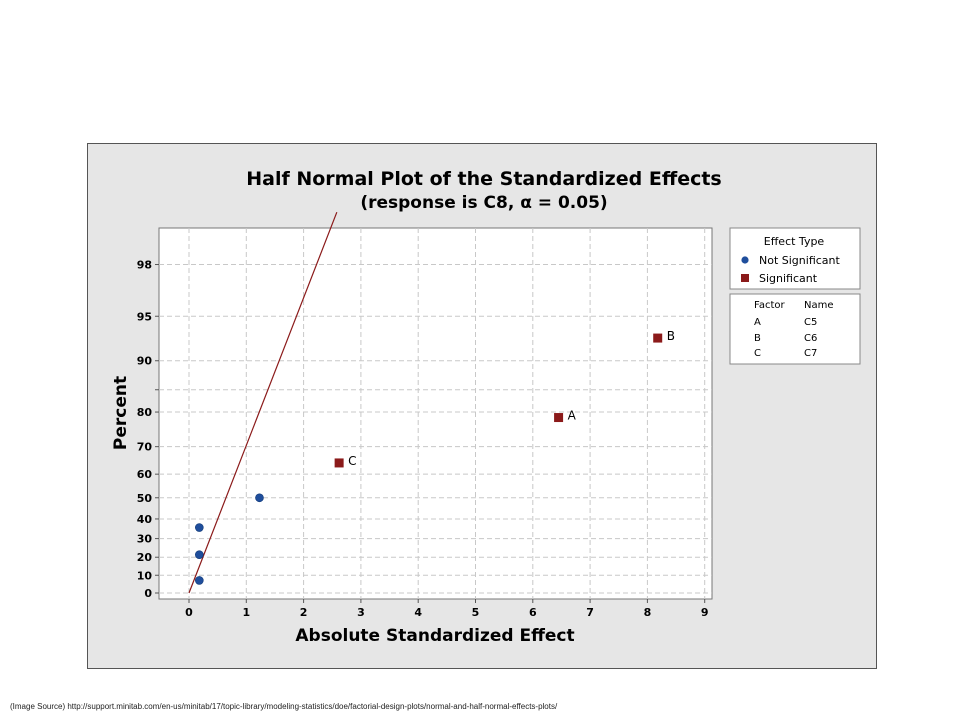  I want to click on point-significant-a, so click(559, 418).